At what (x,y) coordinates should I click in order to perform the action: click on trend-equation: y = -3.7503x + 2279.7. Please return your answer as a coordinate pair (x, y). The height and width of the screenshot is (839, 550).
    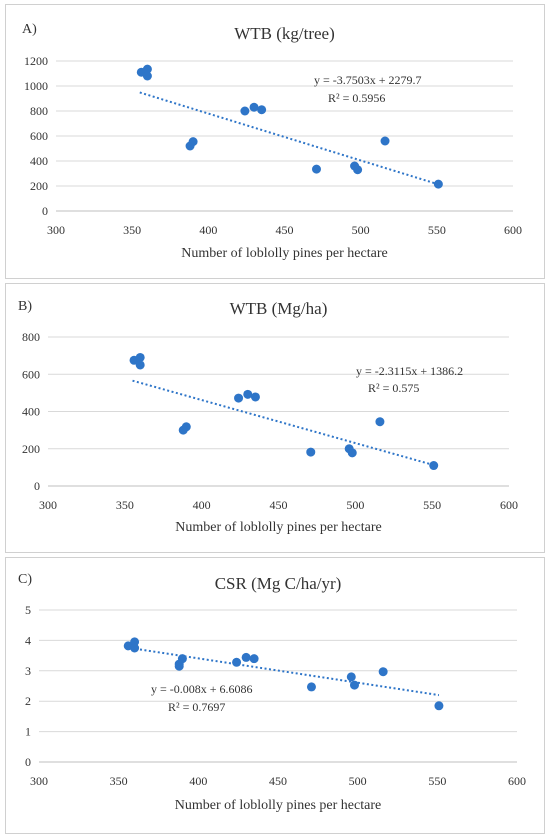
    Looking at the image, I should click on (368, 80).